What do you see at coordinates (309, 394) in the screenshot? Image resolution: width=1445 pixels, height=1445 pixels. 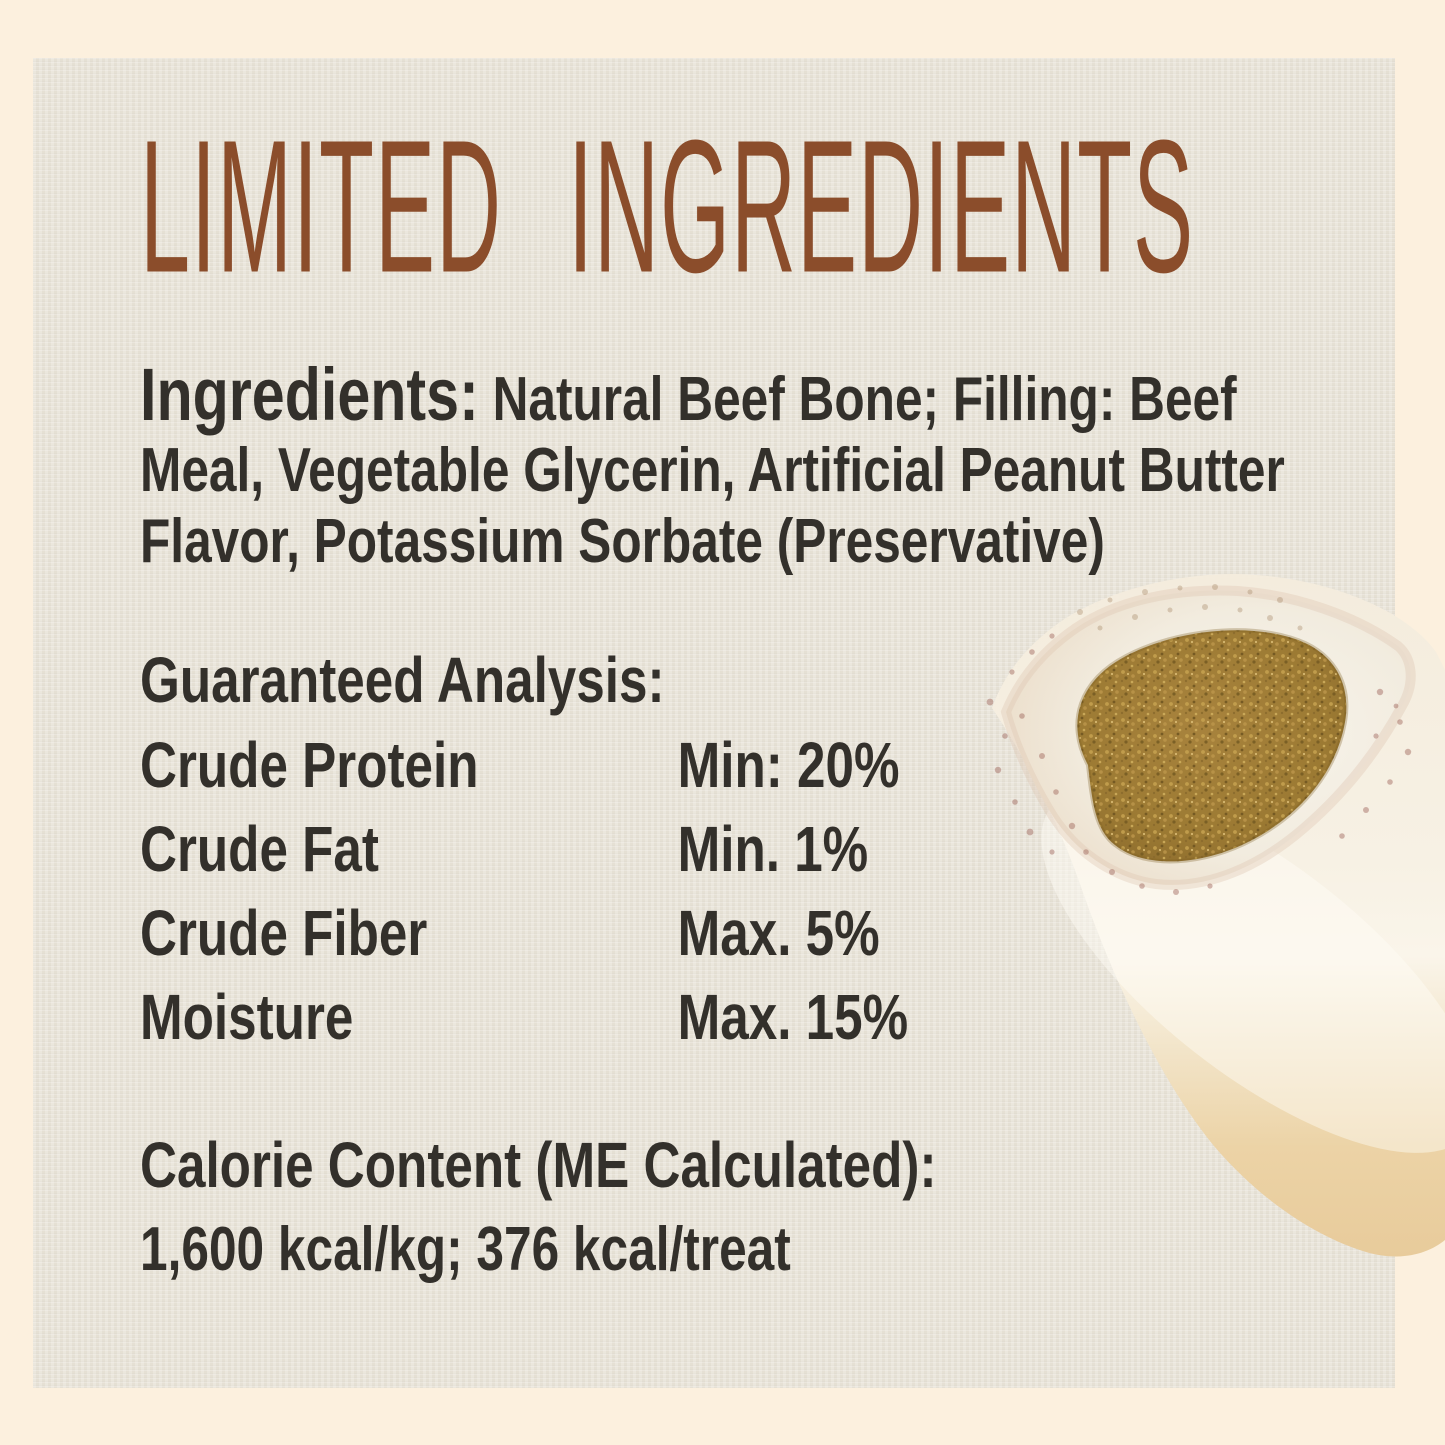 I see `ingredients-label: Ingredients:` at bounding box center [309, 394].